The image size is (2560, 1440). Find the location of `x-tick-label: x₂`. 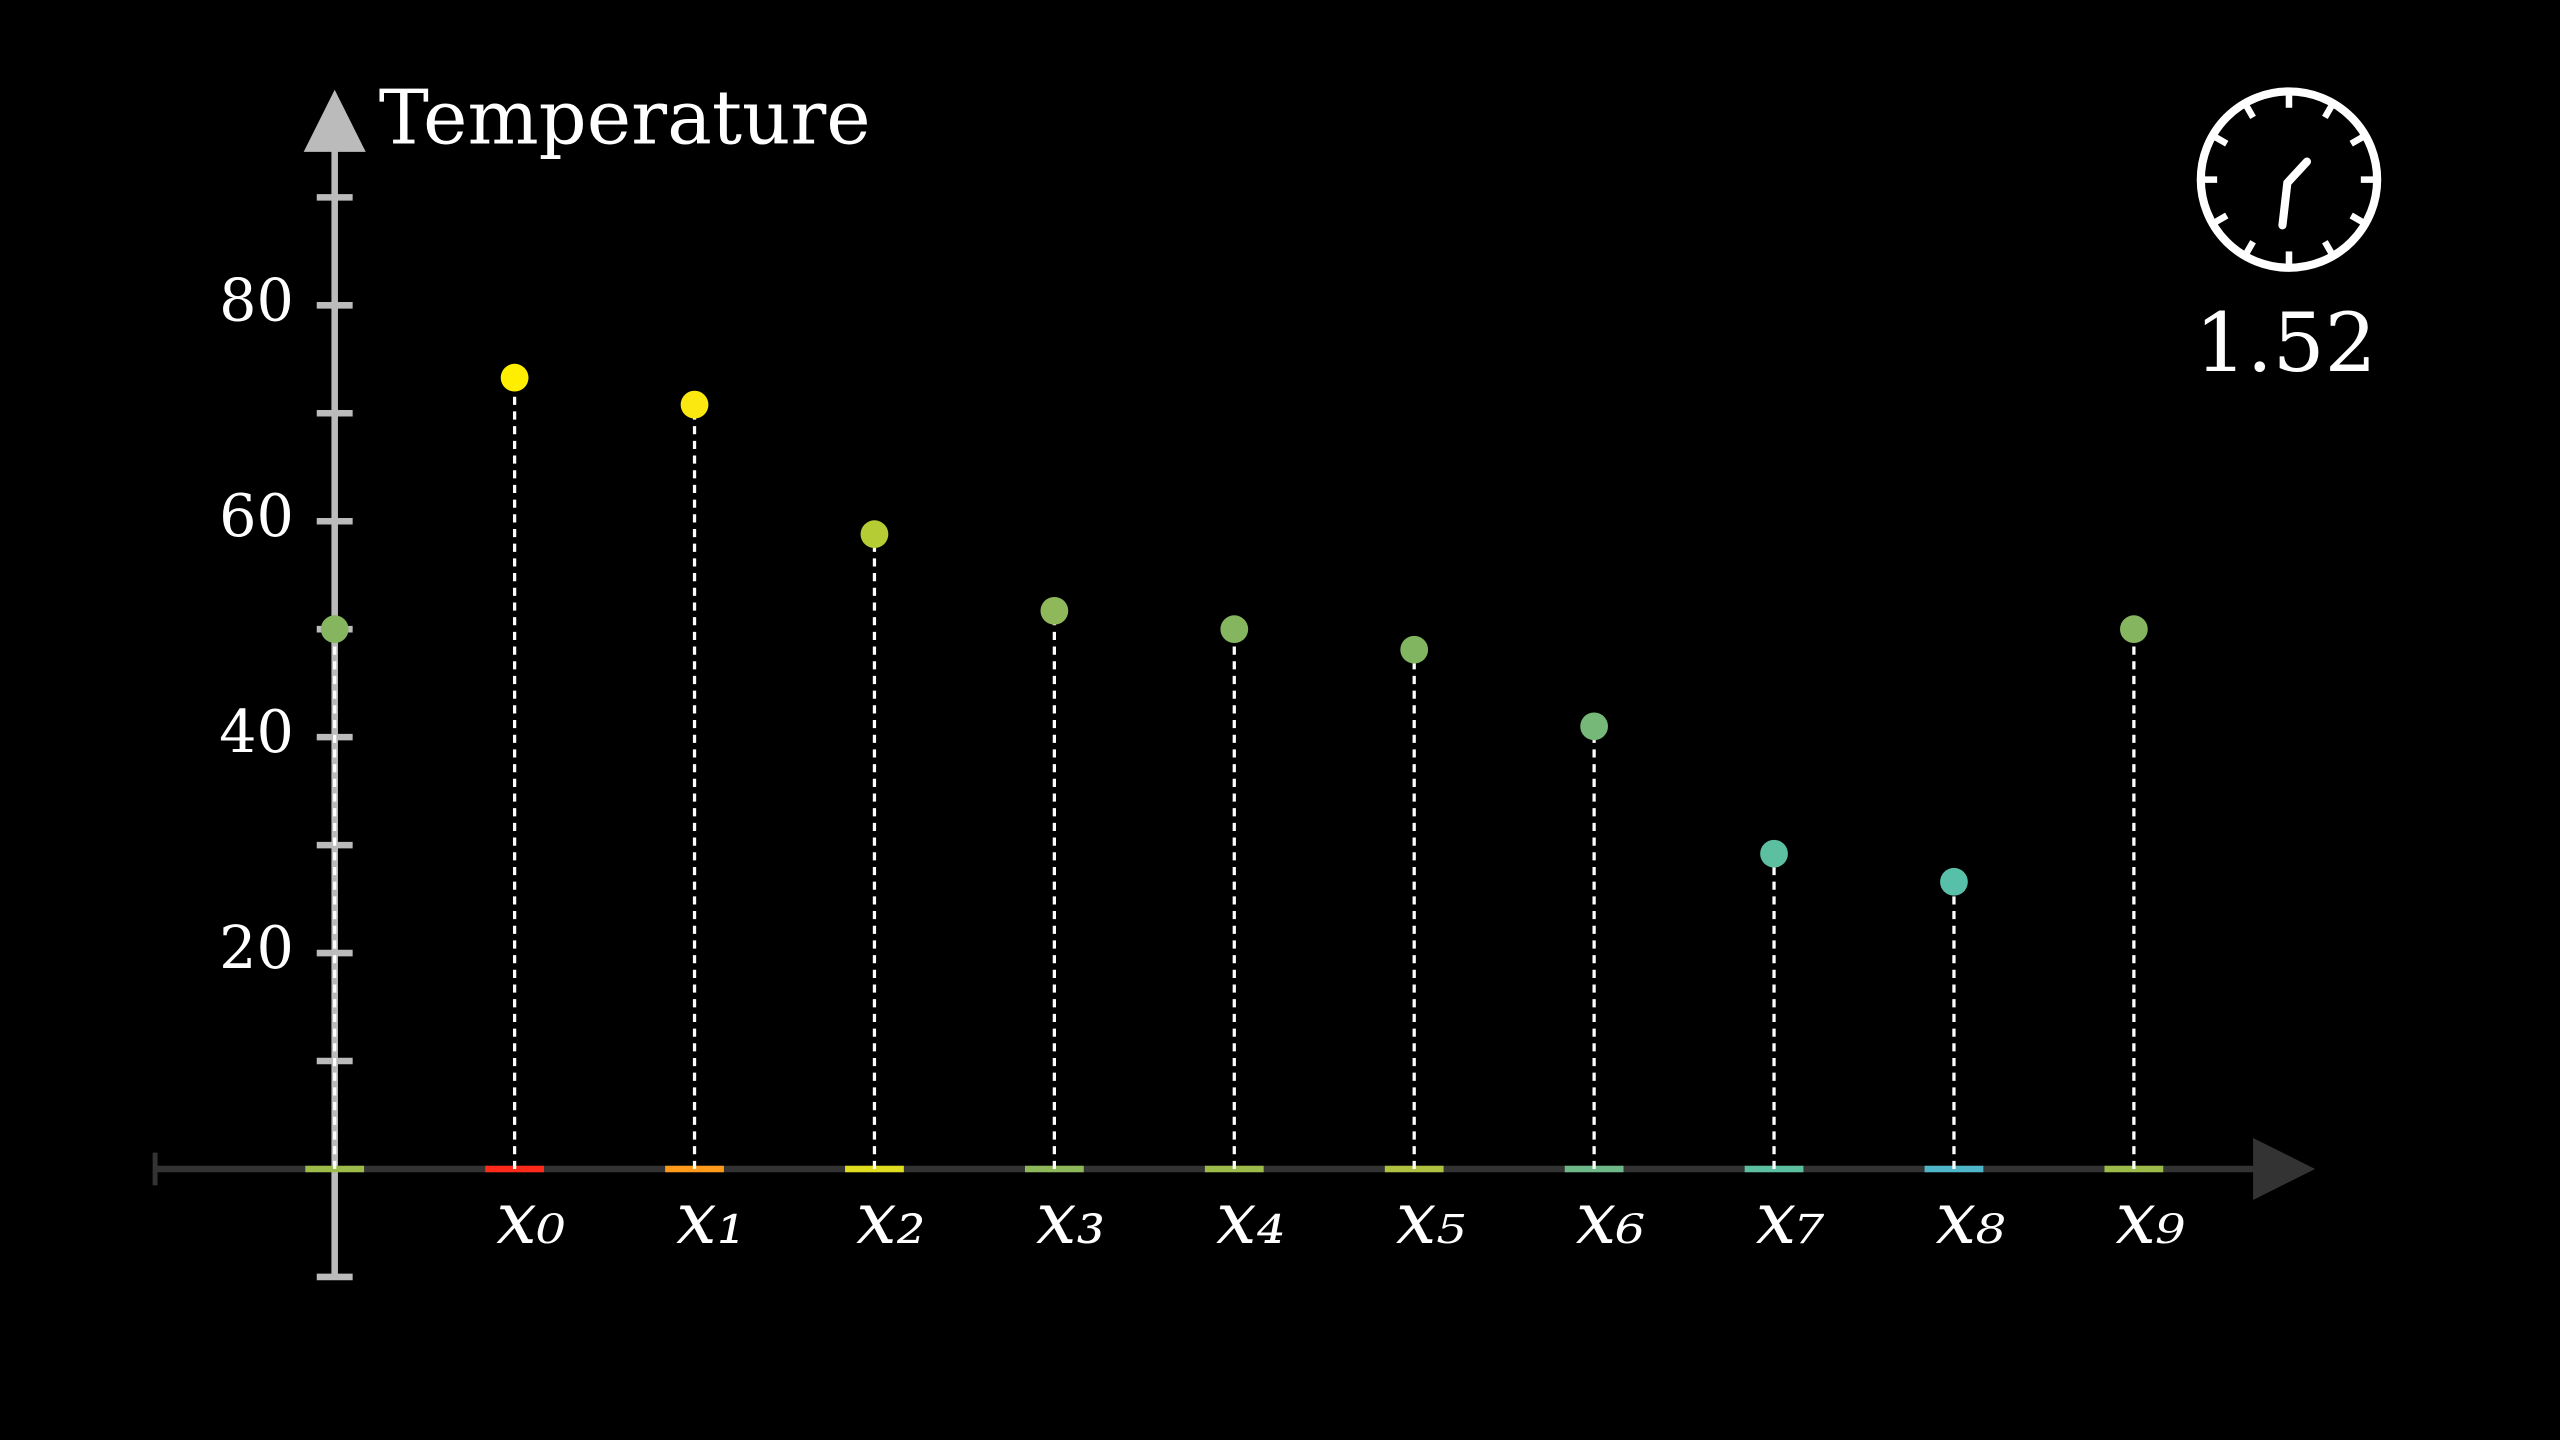

x-tick-label: x₂ is located at coordinates (890, 1218).